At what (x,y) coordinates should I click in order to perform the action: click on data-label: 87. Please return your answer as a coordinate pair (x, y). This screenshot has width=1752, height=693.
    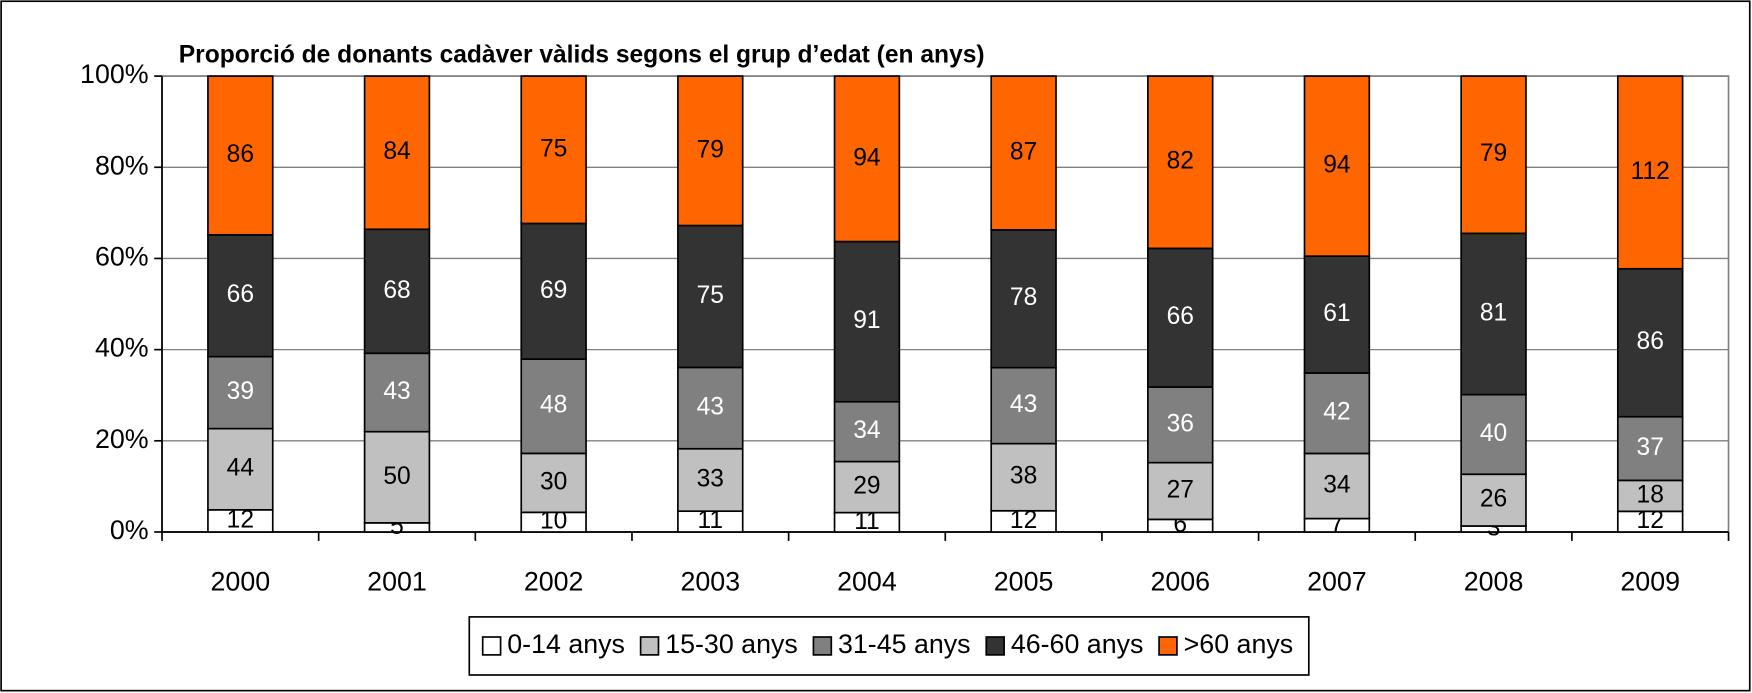
    Looking at the image, I should click on (1023, 151).